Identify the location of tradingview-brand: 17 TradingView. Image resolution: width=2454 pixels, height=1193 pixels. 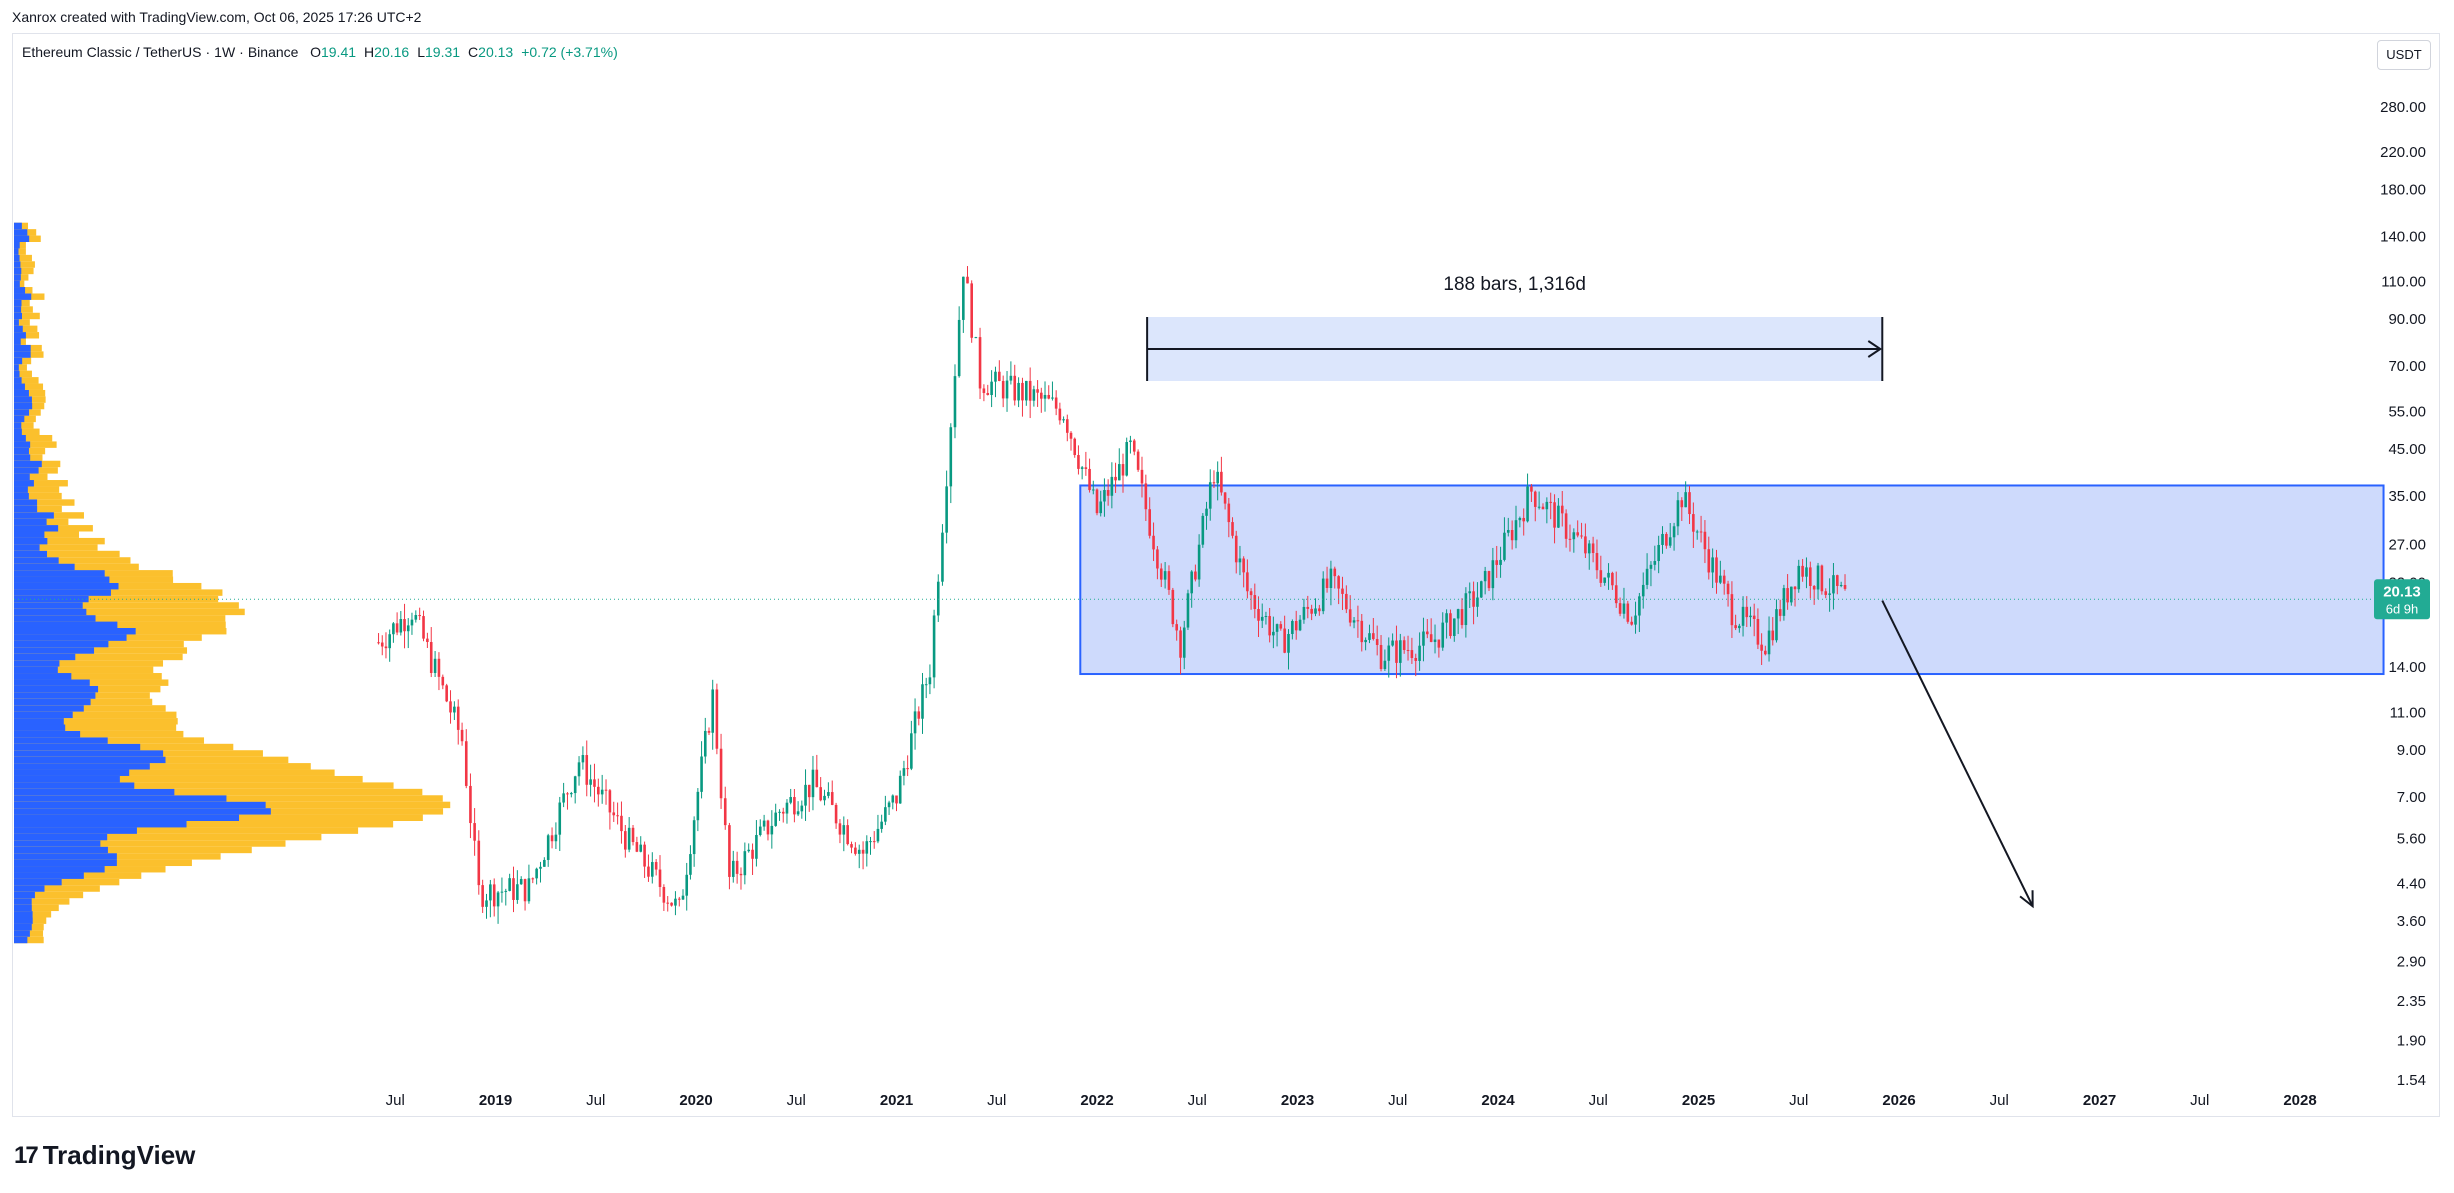
(104, 1155).